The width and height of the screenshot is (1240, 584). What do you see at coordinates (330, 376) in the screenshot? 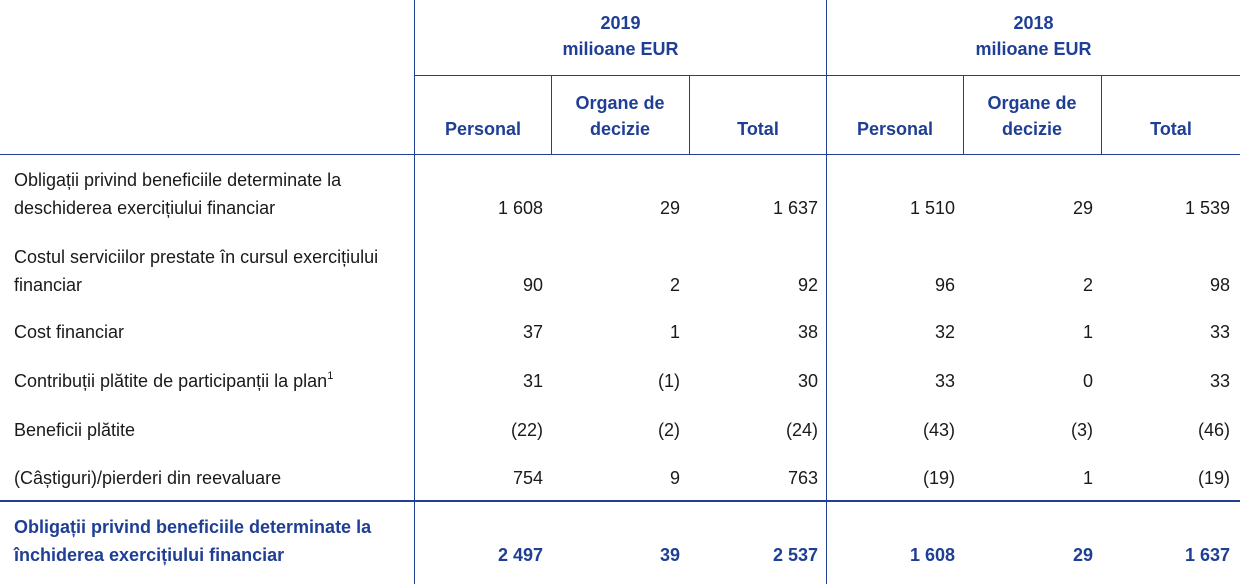
I see `footnote-marker: 1` at bounding box center [330, 376].